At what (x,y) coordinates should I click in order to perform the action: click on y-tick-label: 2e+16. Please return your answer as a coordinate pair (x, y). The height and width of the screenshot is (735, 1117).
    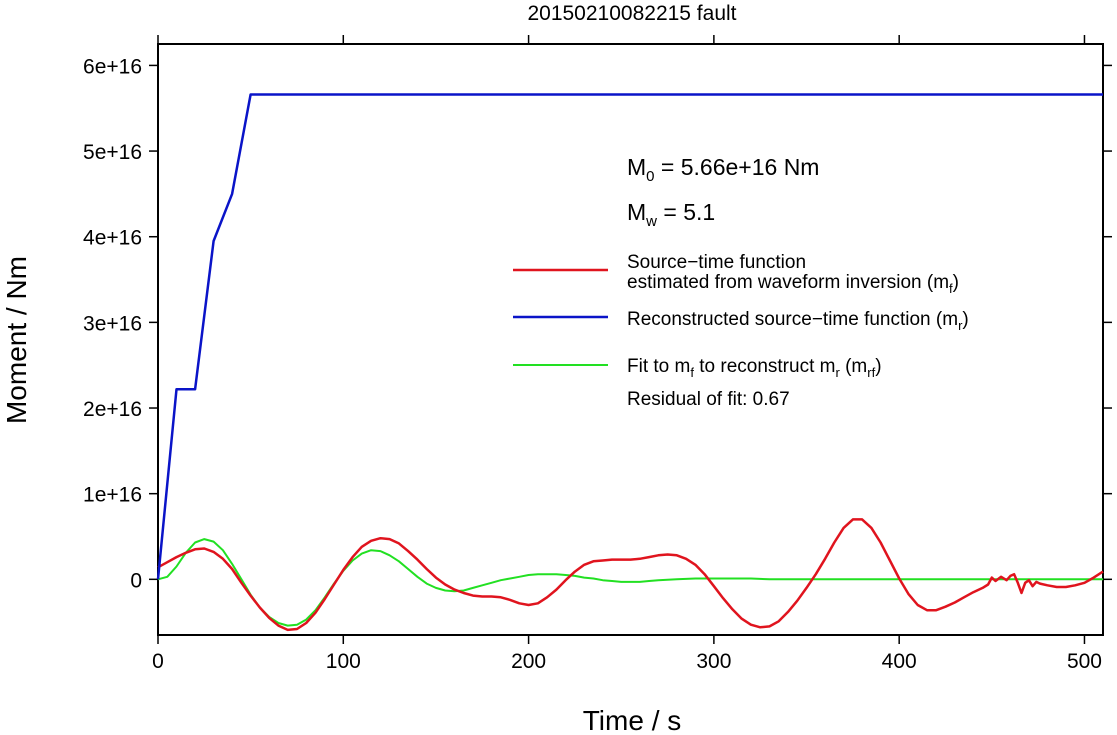
    Looking at the image, I should click on (112, 409).